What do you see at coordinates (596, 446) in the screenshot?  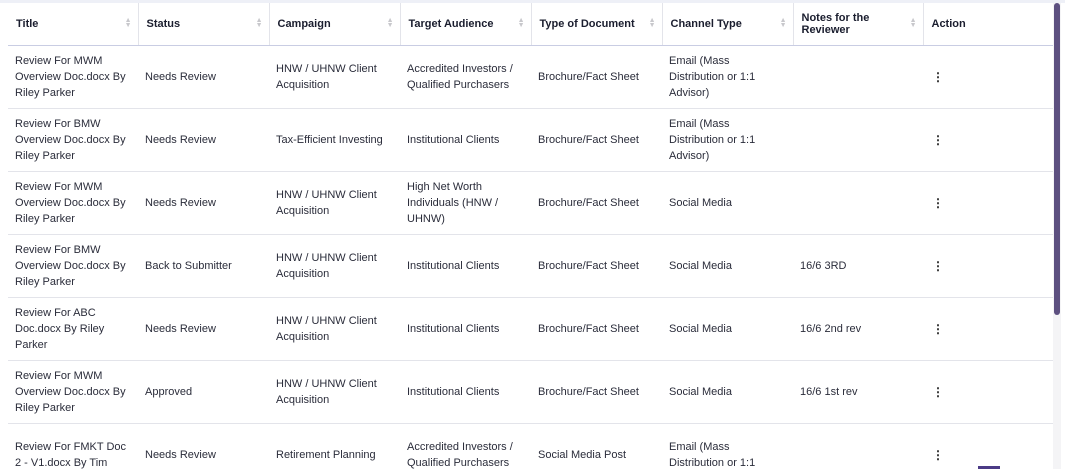 I see `cell-doc-type: Social Media Post` at bounding box center [596, 446].